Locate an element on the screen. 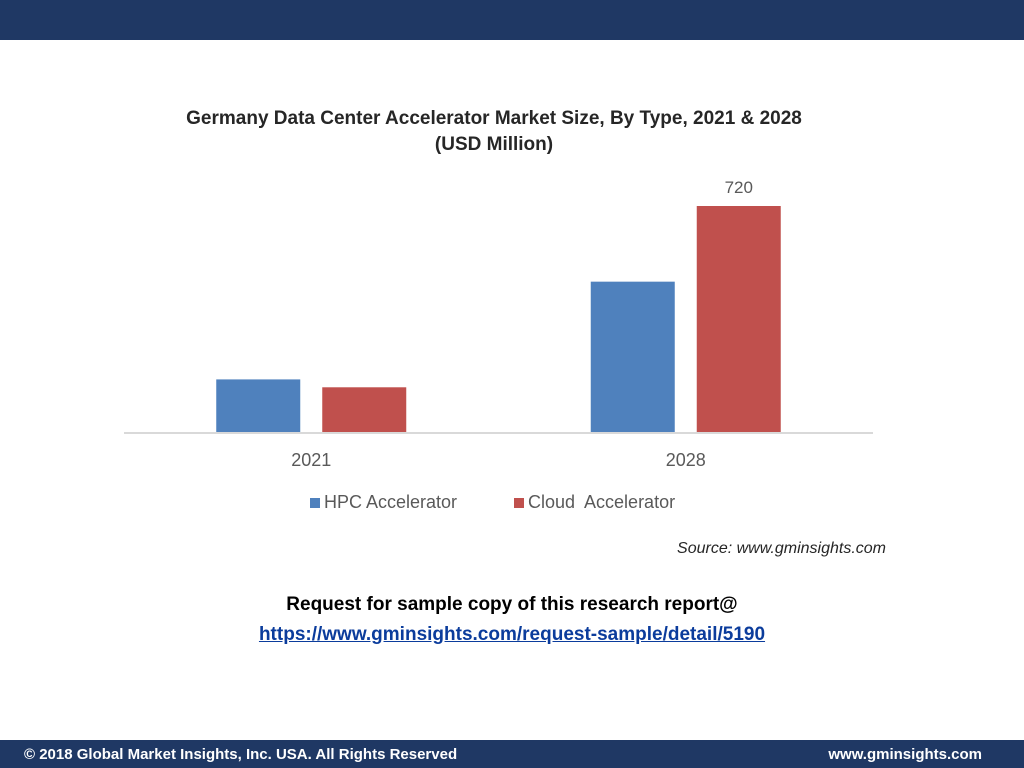 This screenshot has height=768, width=1024. legend-label-hpc-accelerator: HPC Accelerator is located at coordinates (390, 502).